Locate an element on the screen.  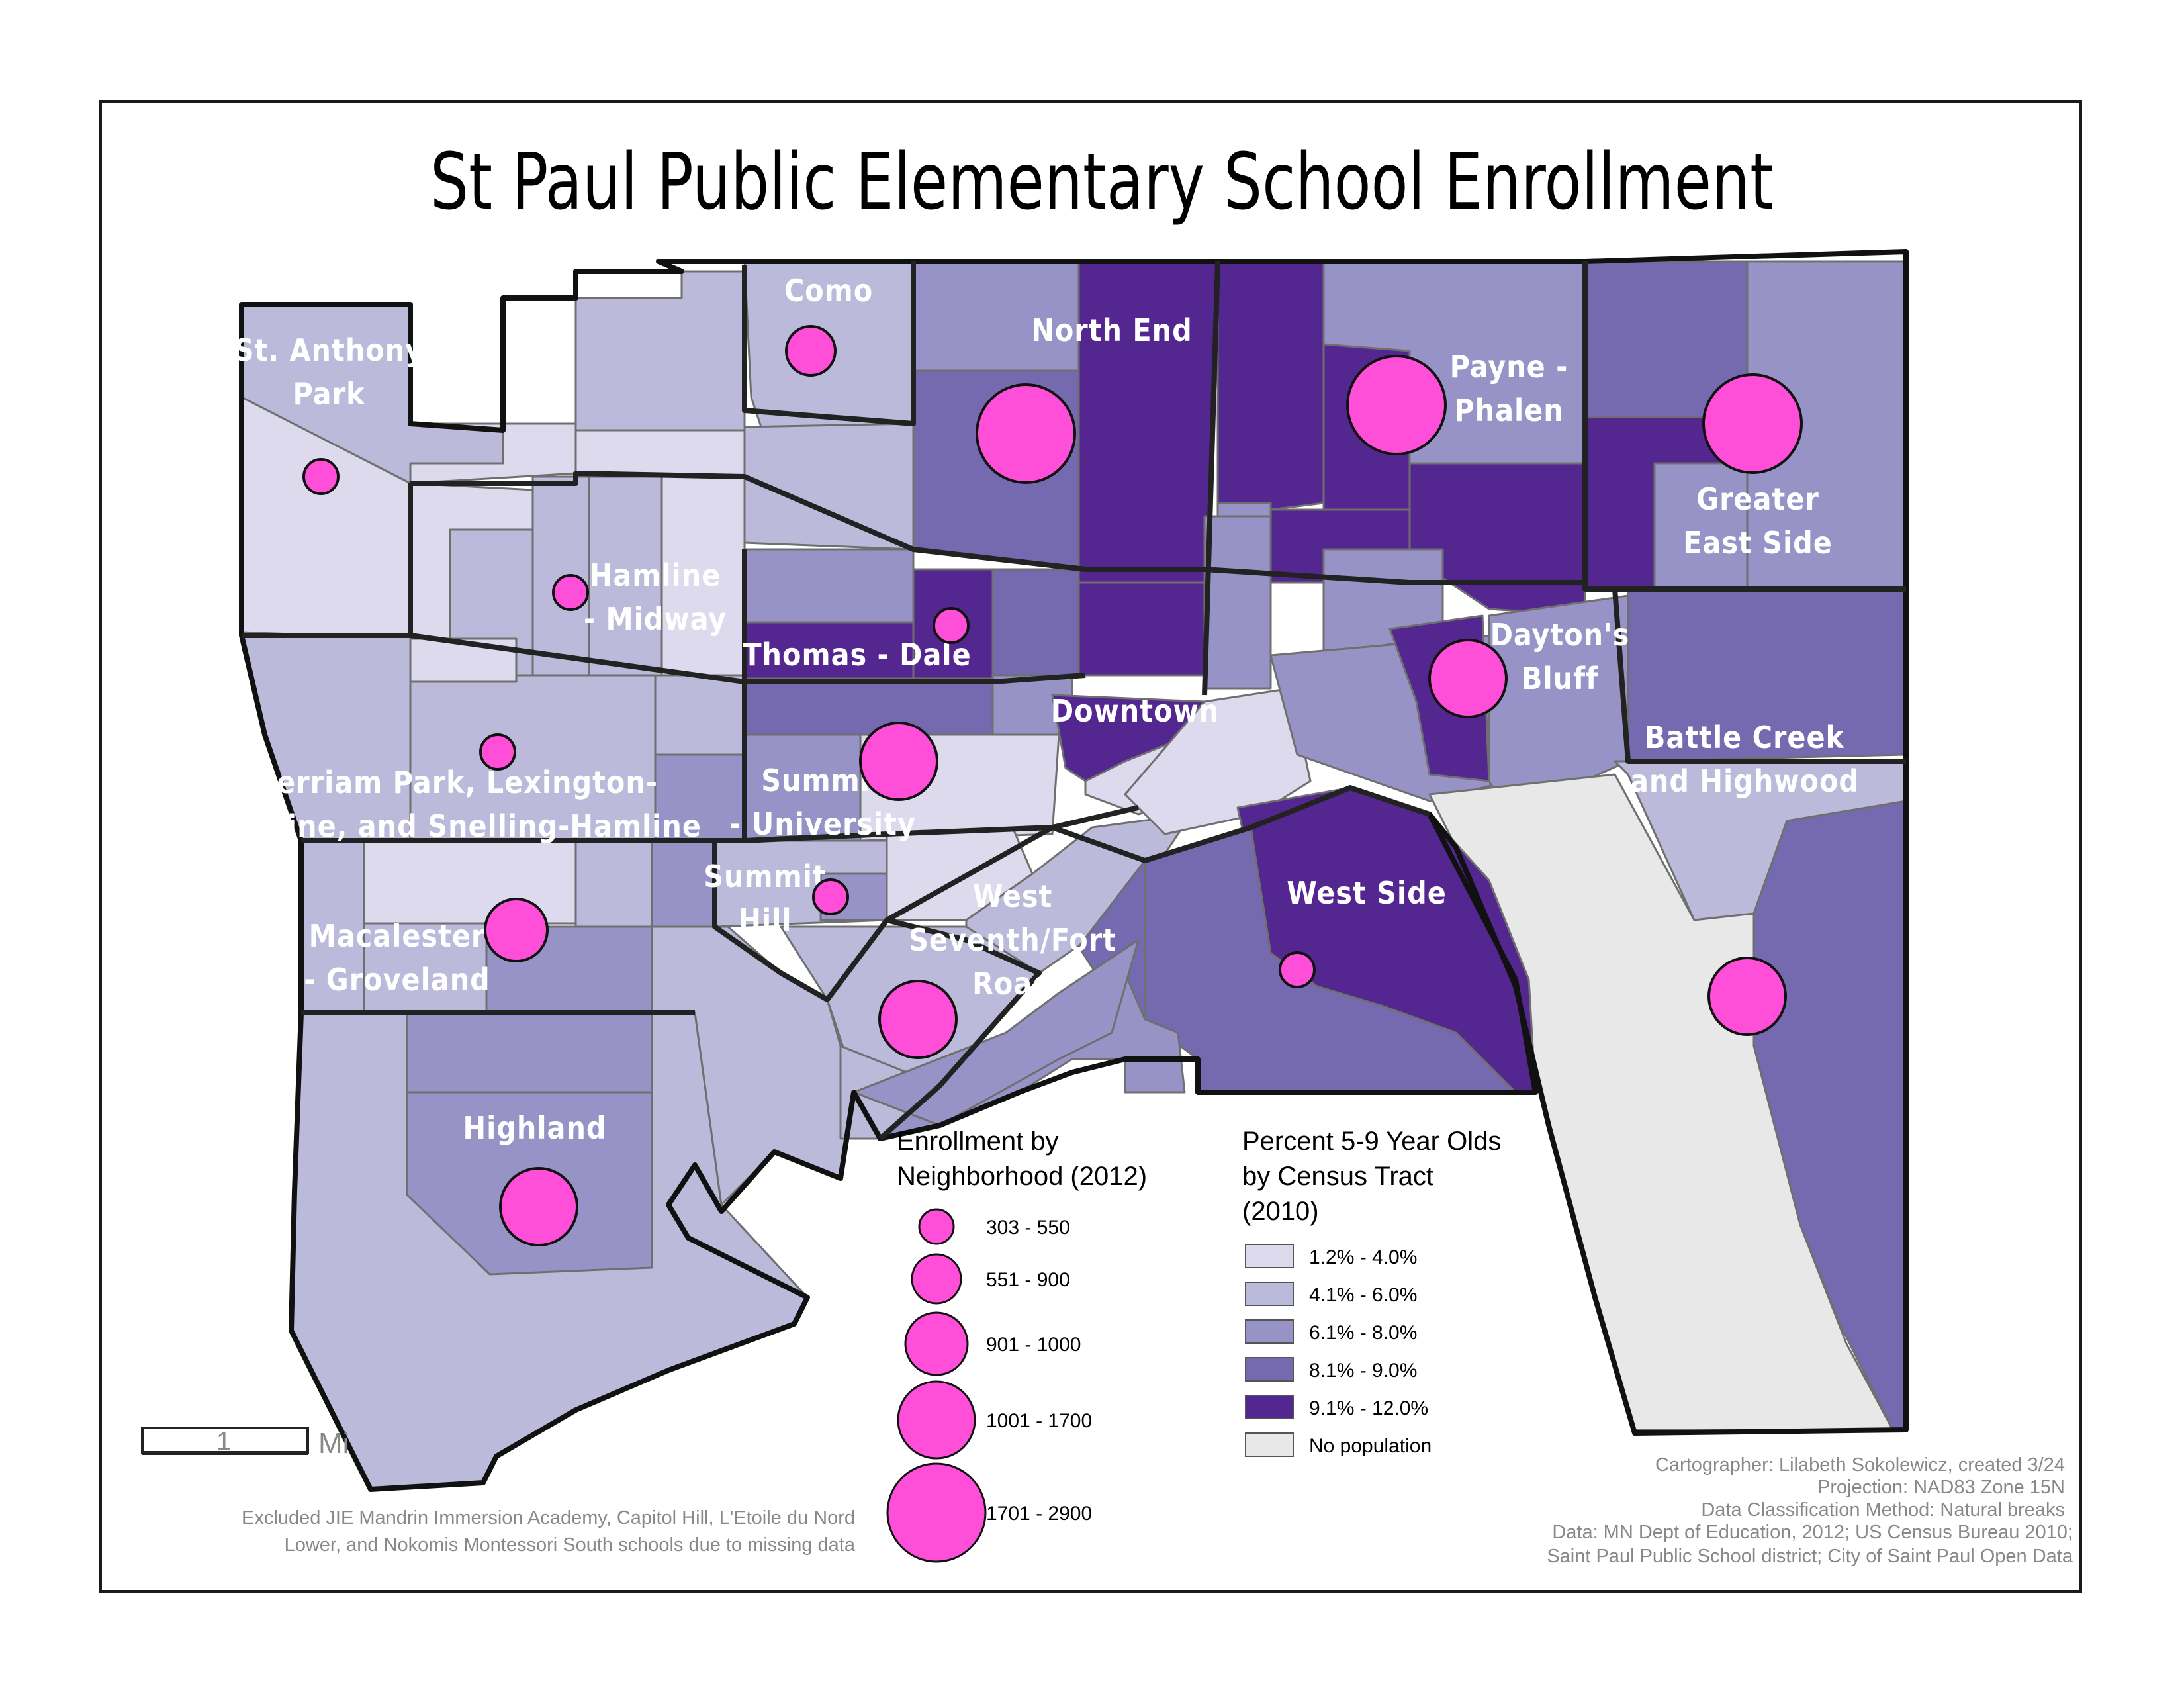
neighborhood-label-line: - Groveland is located at coordinates (397, 980).